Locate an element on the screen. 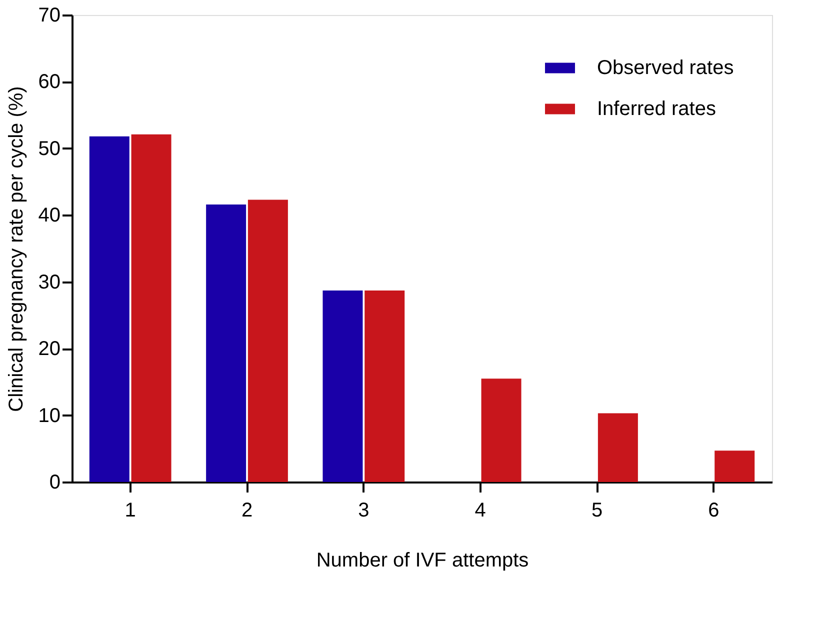 This screenshot has width=837, height=627. x-tick-label: 1 is located at coordinates (130, 511).